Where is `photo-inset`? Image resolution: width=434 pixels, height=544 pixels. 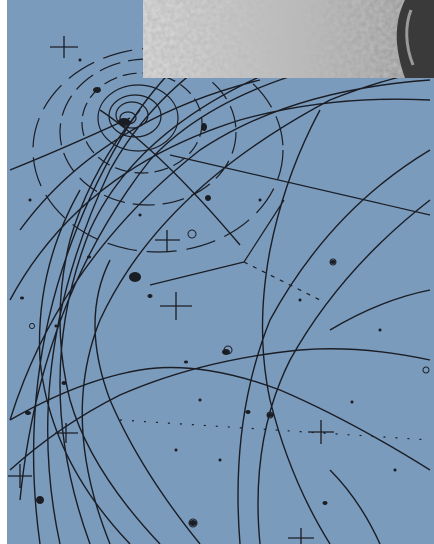 photo-inset is located at coordinates (288, 39).